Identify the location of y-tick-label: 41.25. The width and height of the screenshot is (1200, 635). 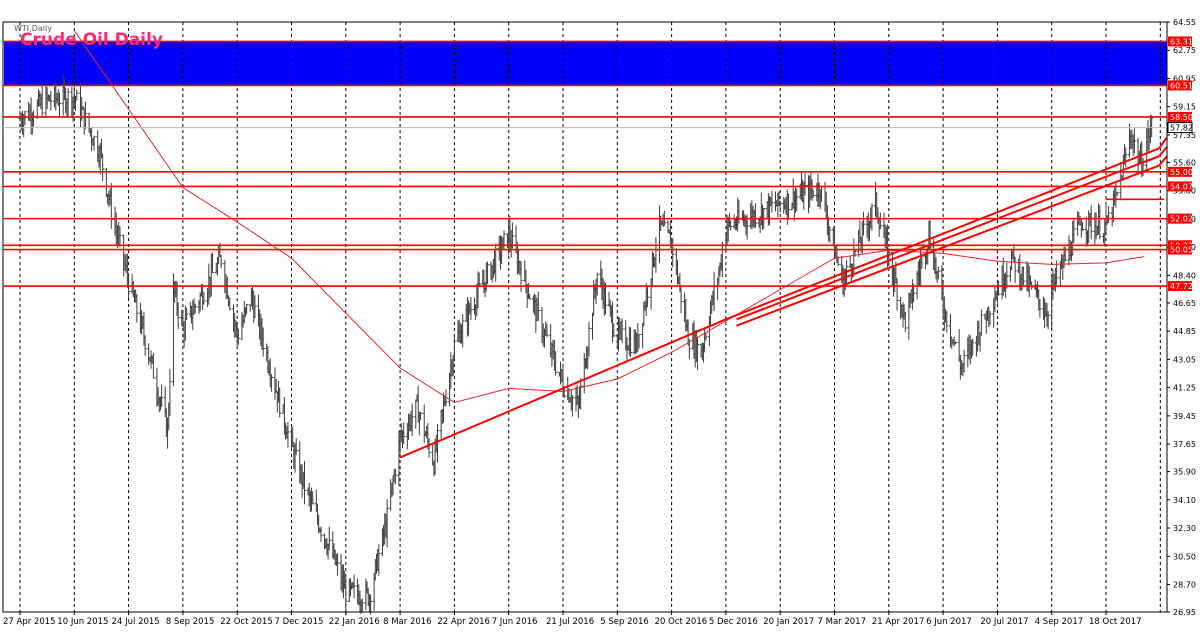
(1184, 388).